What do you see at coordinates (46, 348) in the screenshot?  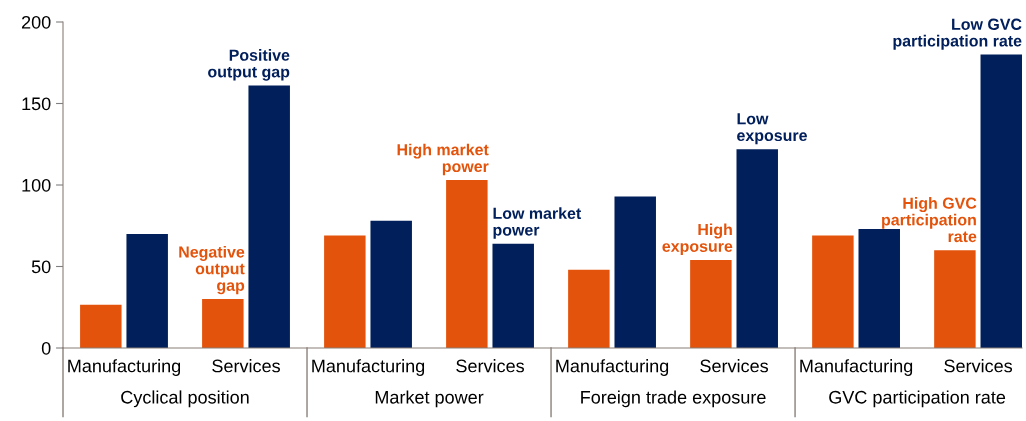 I see `y-tick-label: 0` at bounding box center [46, 348].